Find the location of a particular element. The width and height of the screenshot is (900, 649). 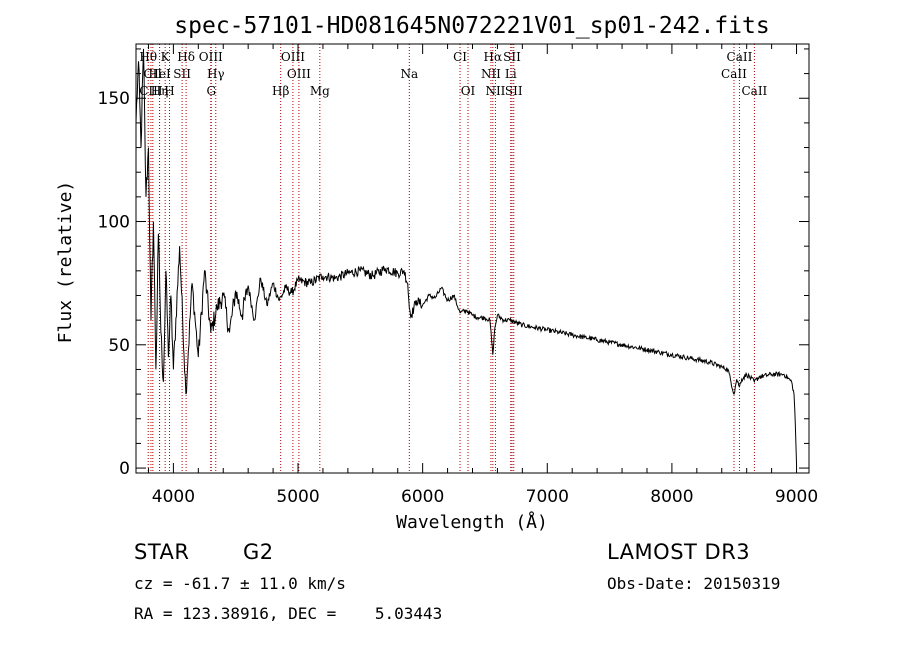

y-tick-label: 100 is located at coordinates (114, 223).